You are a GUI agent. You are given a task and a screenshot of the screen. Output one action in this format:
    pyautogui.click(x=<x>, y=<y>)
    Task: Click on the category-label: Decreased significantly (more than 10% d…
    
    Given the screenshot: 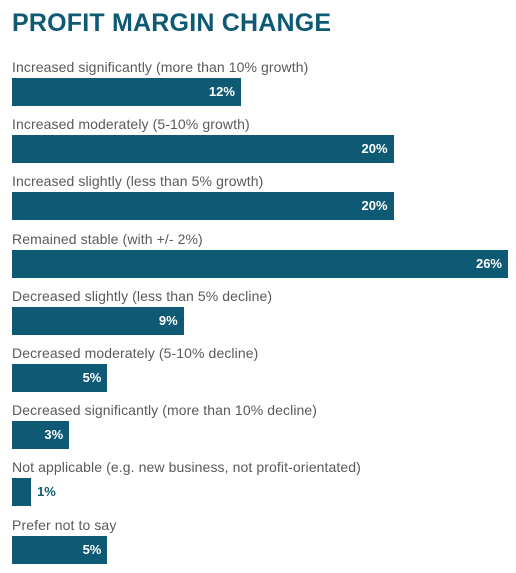 What is the action you would take?
    pyautogui.click(x=165, y=410)
    